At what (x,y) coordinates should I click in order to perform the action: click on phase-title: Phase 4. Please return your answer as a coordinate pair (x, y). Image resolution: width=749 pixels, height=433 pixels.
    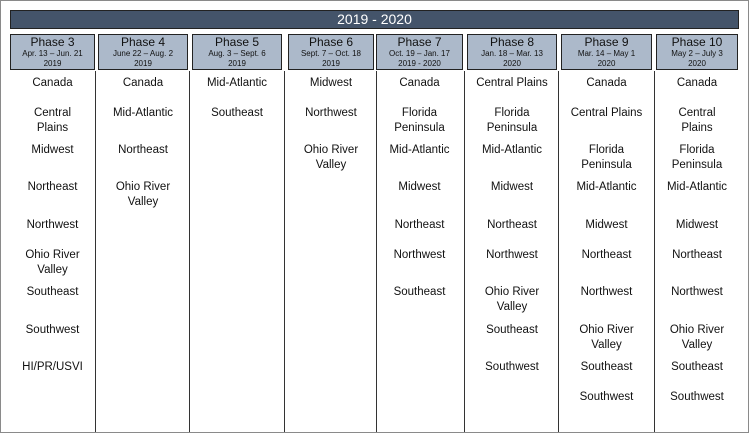
    Looking at the image, I should click on (143, 42).